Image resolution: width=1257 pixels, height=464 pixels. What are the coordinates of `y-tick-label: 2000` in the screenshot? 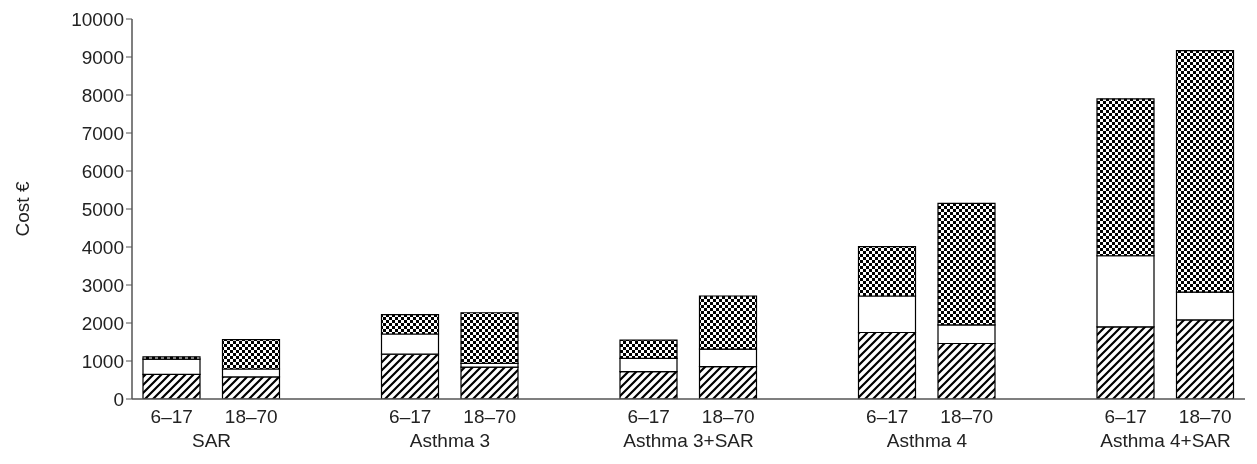 It's located at (102, 323).